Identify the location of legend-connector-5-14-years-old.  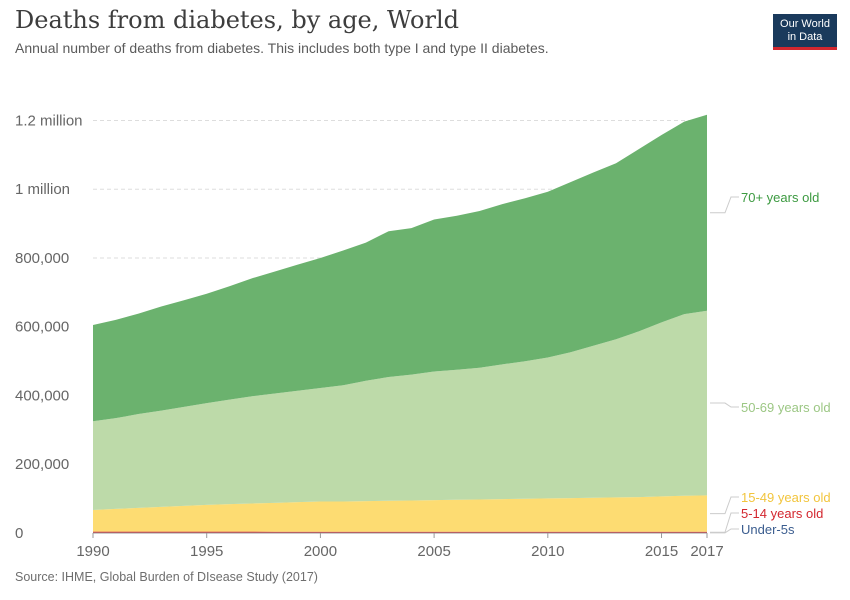
(724, 522).